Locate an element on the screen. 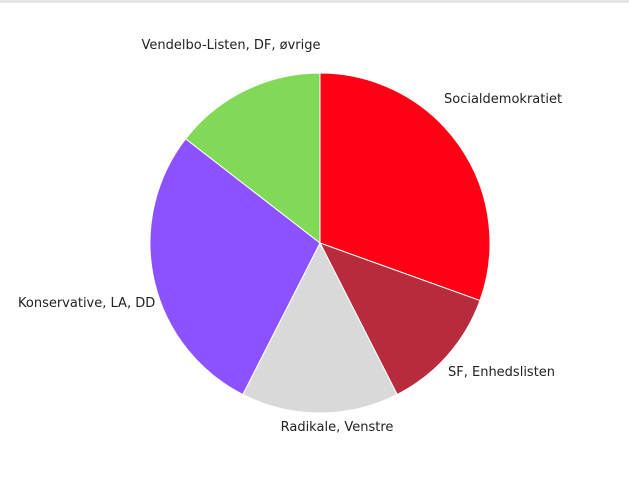 This screenshot has width=629, height=479. slice-label-3: Radikale, Venstre is located at coordinates (337, 427).